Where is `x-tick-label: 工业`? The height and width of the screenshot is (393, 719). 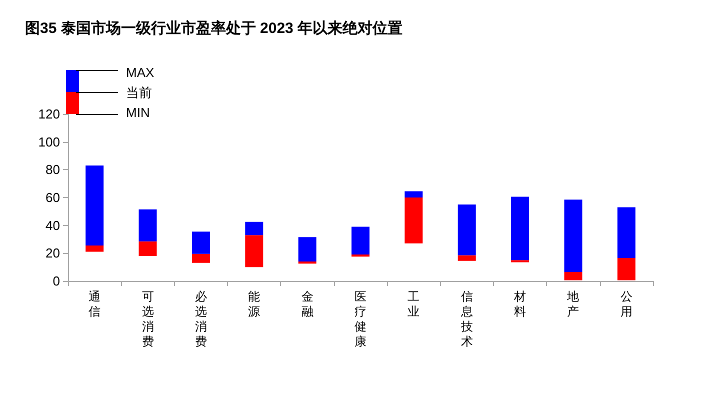
x-tick-label: 工业 is located at coordinates (414, 304).